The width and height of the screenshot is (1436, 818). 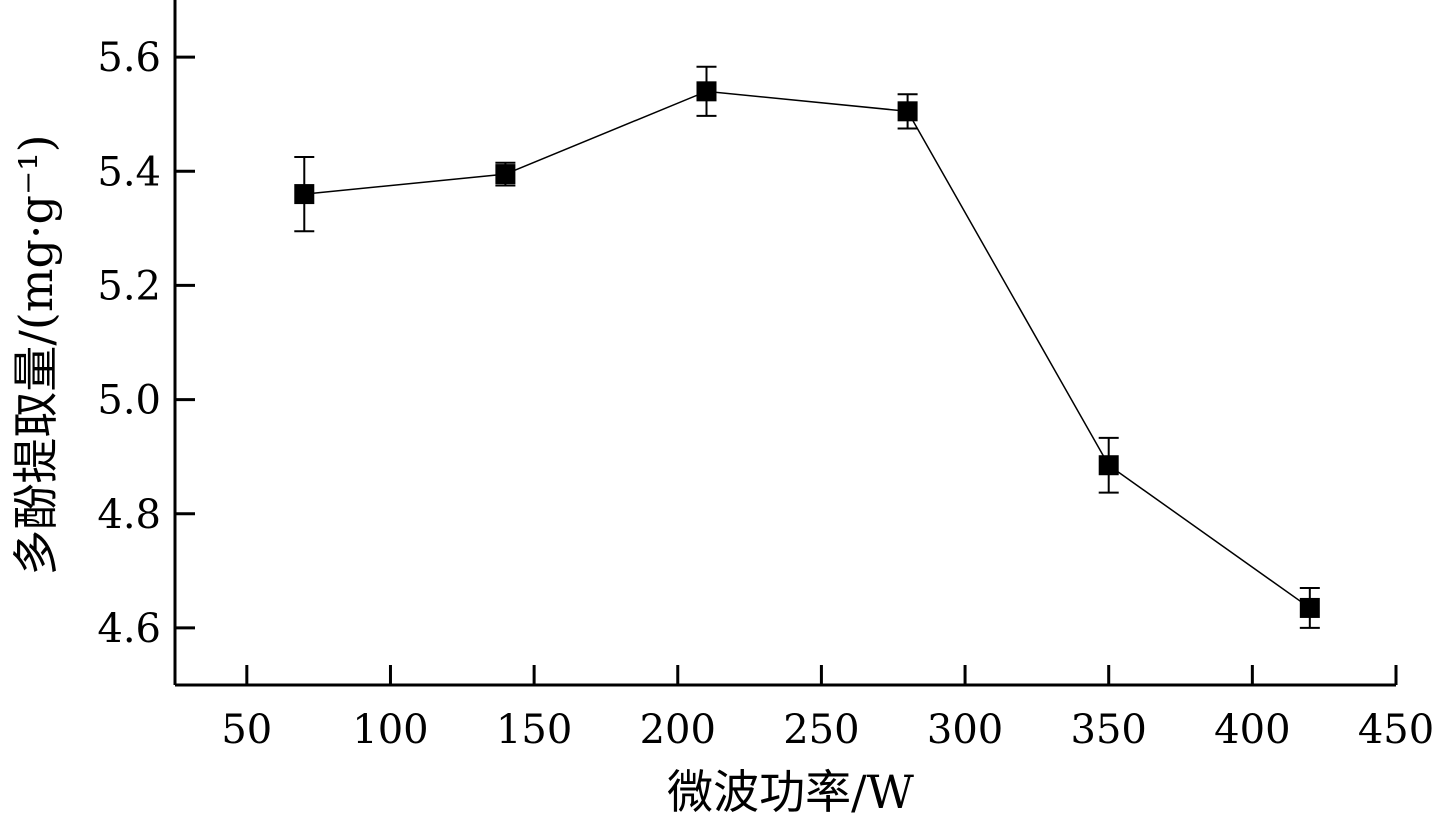 What do you see at coordinates (790, 791) in the screenshot?
I see `x-axis-title: 微波功率/W` at bounding box center [790, 791].